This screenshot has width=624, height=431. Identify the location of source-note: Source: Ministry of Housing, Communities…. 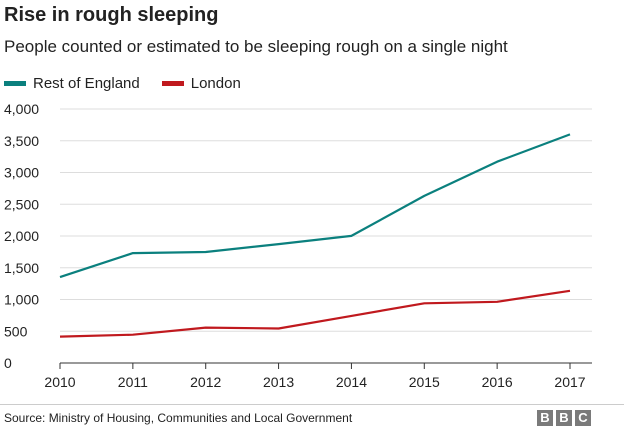
(178, 418).